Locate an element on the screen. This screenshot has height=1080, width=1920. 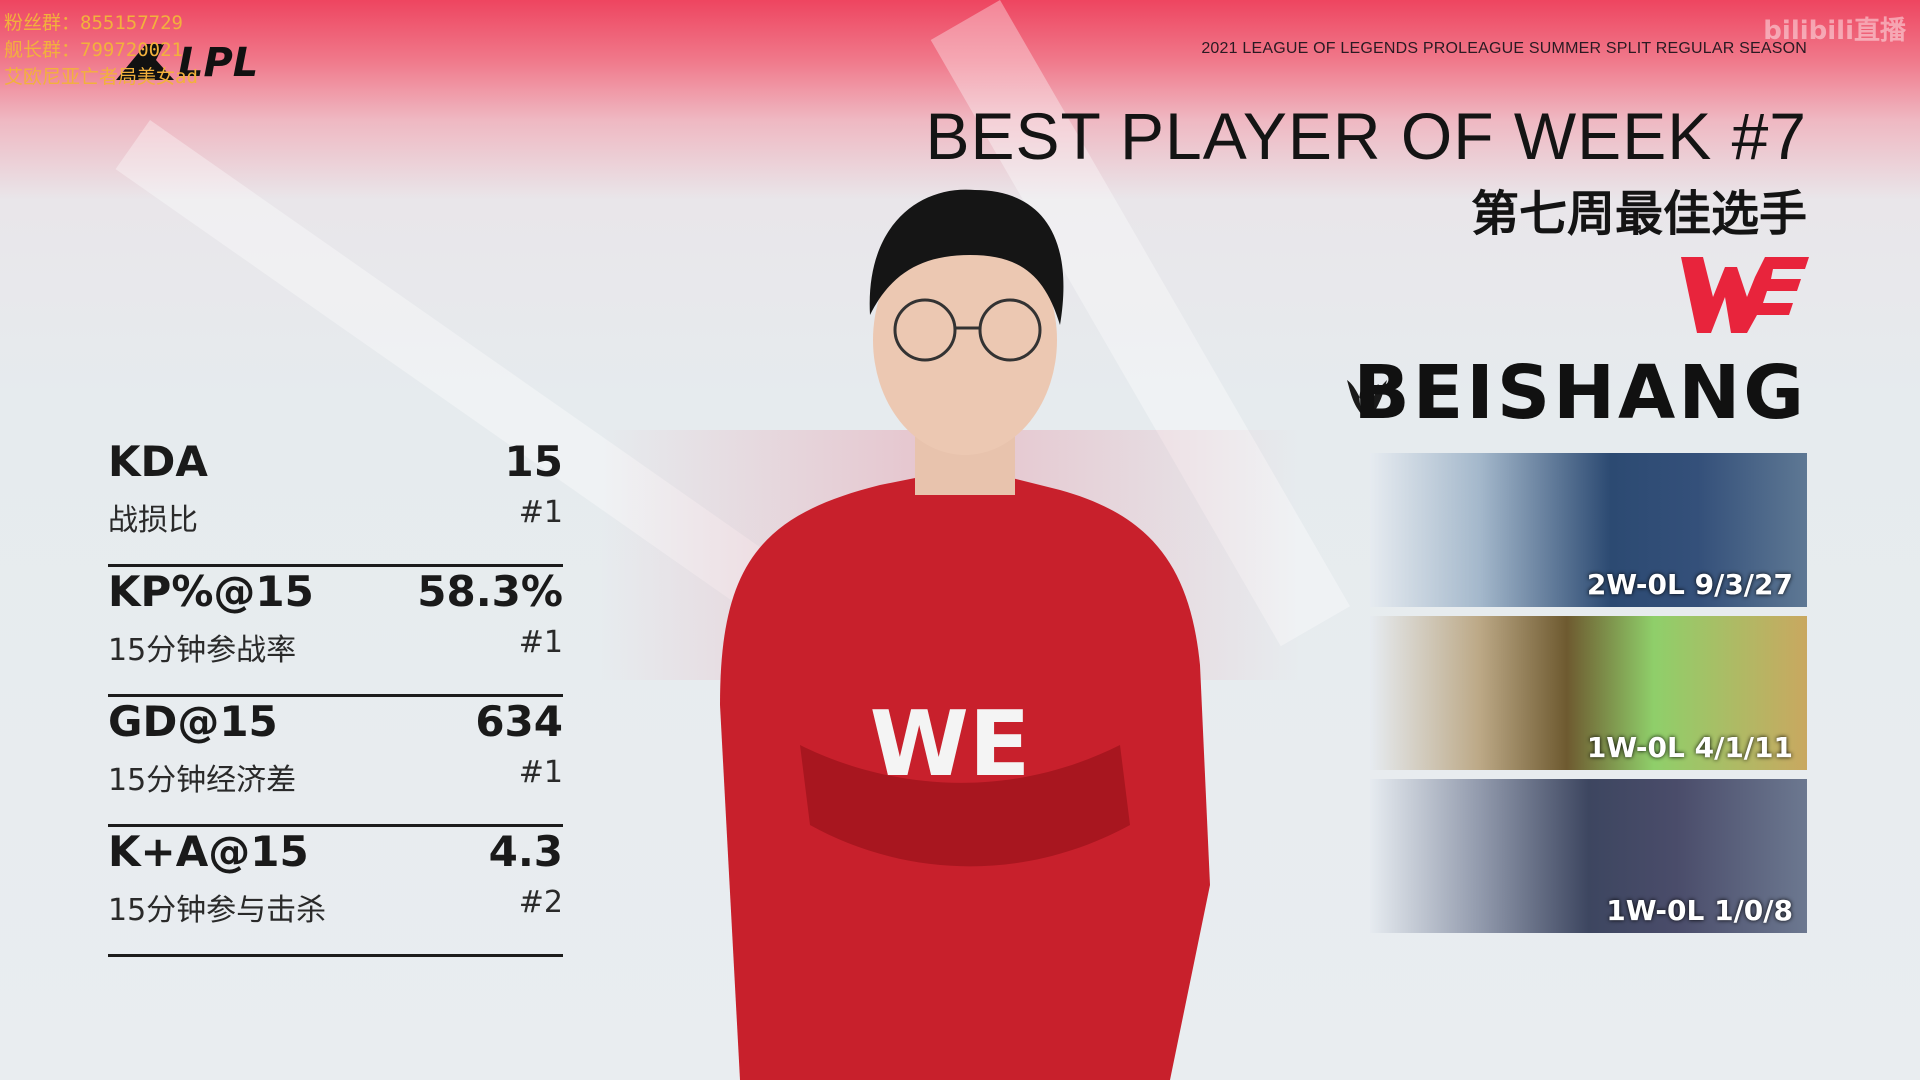
we-team-logo is located at coordinates (1745, 295).